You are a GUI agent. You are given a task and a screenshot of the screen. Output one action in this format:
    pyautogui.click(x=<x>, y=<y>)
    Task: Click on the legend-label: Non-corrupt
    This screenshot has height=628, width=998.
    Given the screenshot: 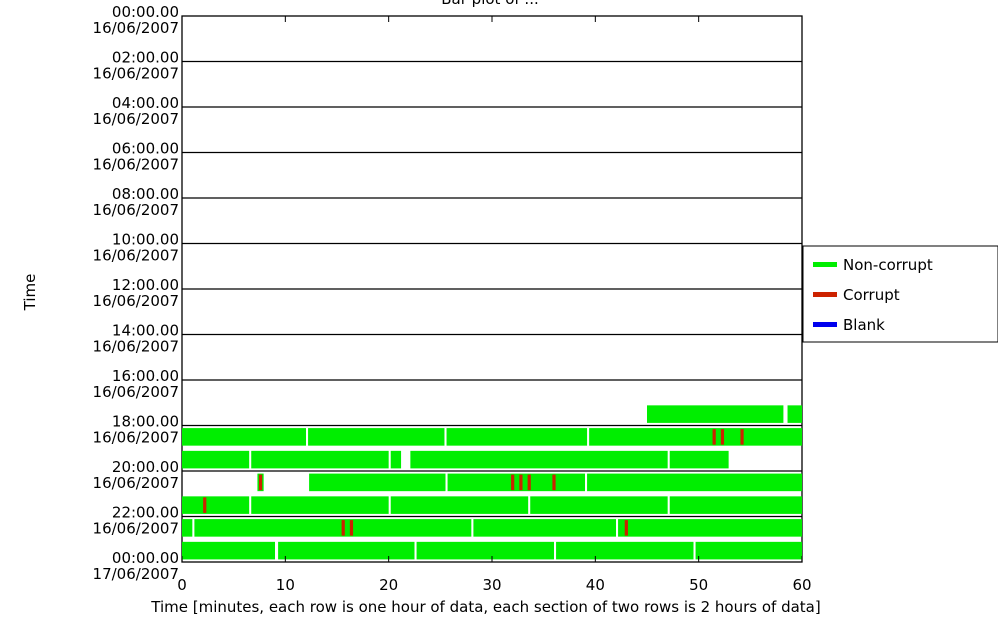 What is the action you would take?
    pyautogui.click(x=888, y=265)
    